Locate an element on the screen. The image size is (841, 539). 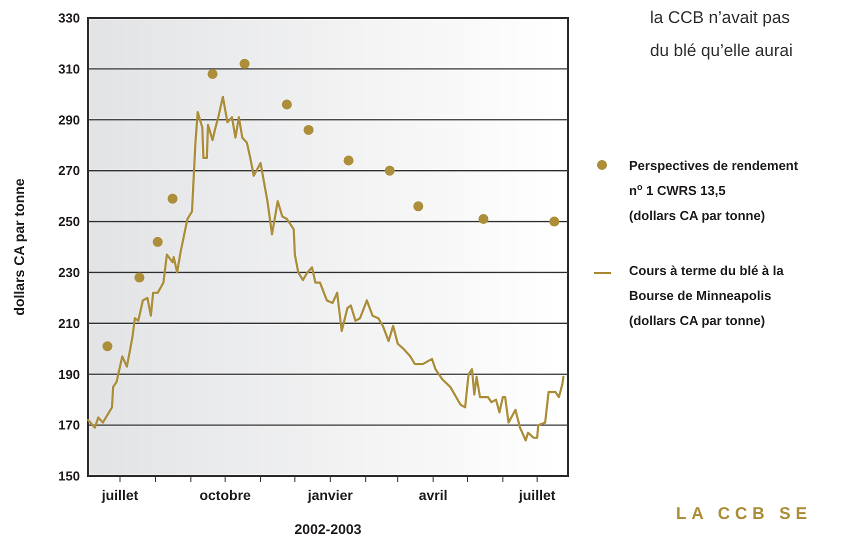
text: LA CCB SE is located at coordinates (744, 513).